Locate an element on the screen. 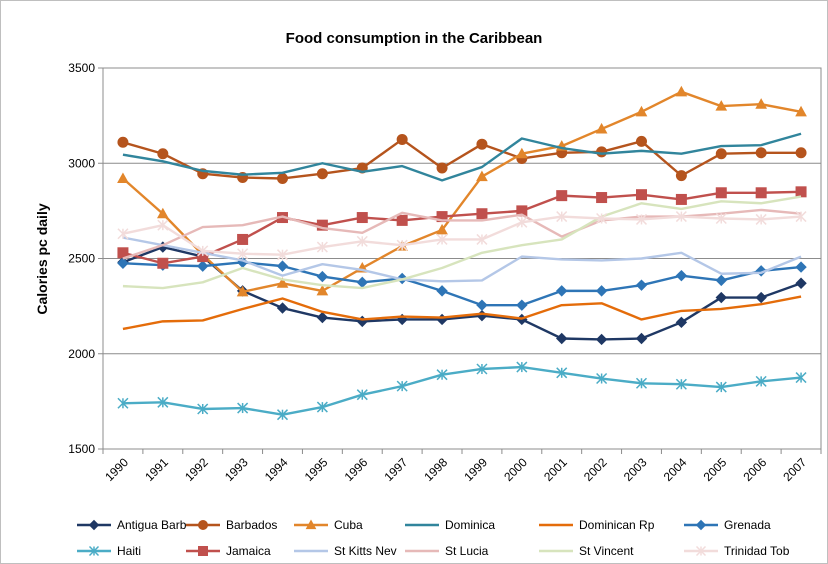 Image resolution: width=828 pixels, height=564 pixels. legend-item: Jamaica is located at coordinates (228, 551).